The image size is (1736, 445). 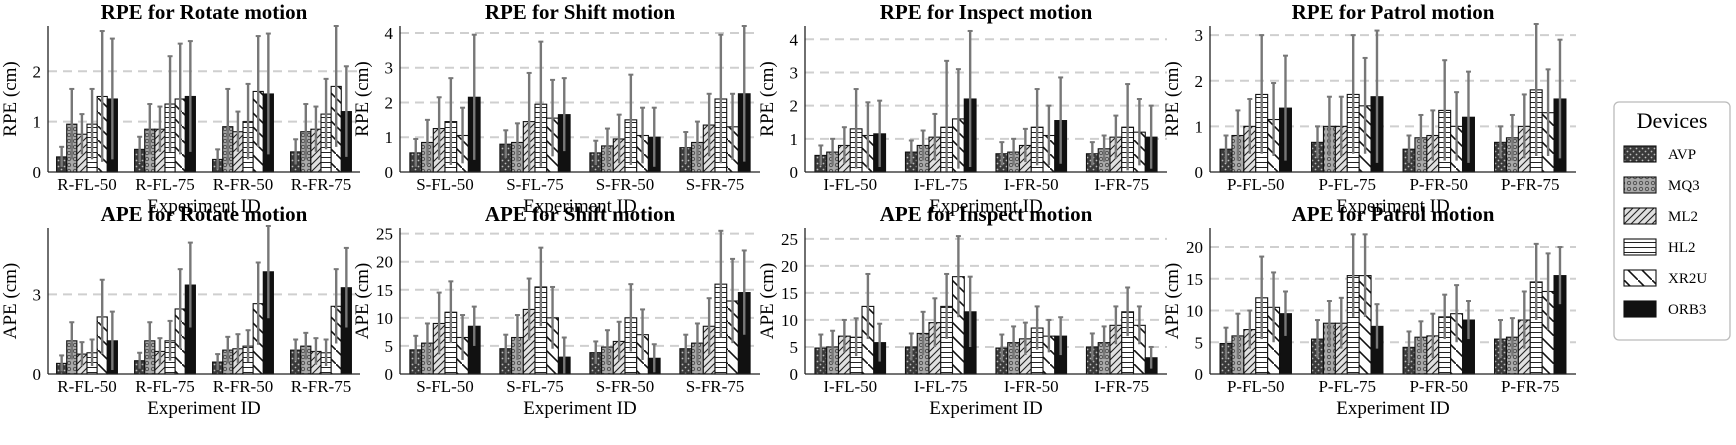 What do you see at coordinates (1393, 12) in the screenshot?
I see `subplot-title: RPE for Patrol motion` at bounding box center [1393, 12].